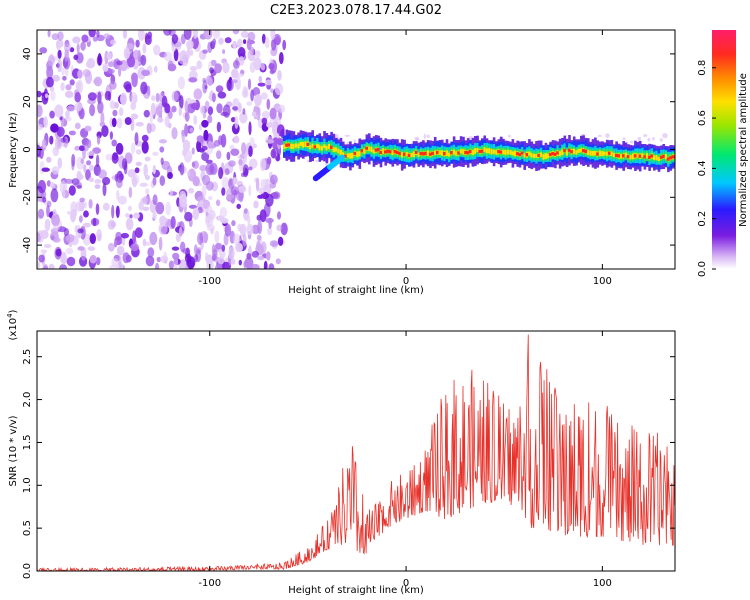 Image resolution: width=750 pixels, height=600 pixels. What do you see at coordinates (27, 528) in the screenshot?
I see `y-tick-label: 0.5` at bounding box center [27, 528].